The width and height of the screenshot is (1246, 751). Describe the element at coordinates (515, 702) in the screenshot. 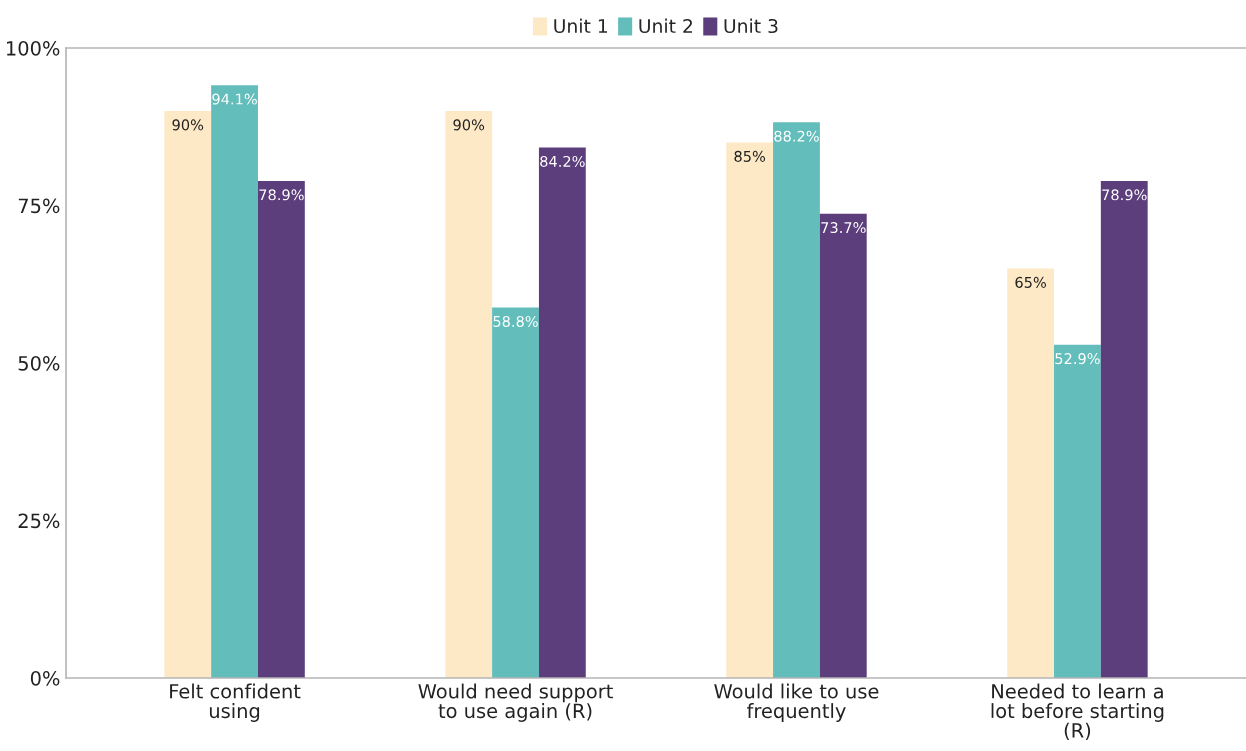

I see `x-tick-label: Would need support to use again (R)` at that location.